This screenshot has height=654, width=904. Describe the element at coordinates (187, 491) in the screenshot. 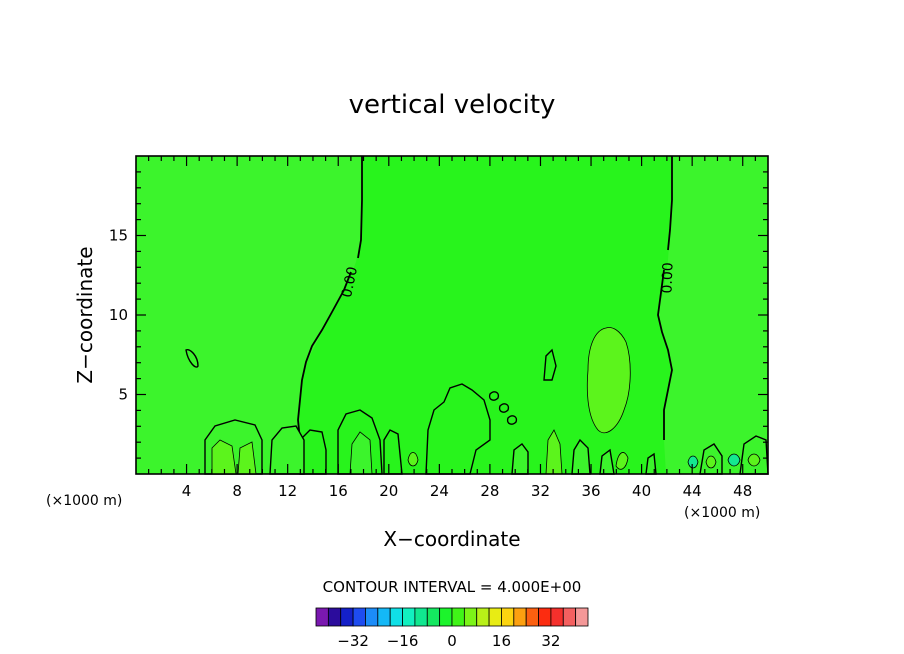

I see `x-tick-label: 4` at that location.